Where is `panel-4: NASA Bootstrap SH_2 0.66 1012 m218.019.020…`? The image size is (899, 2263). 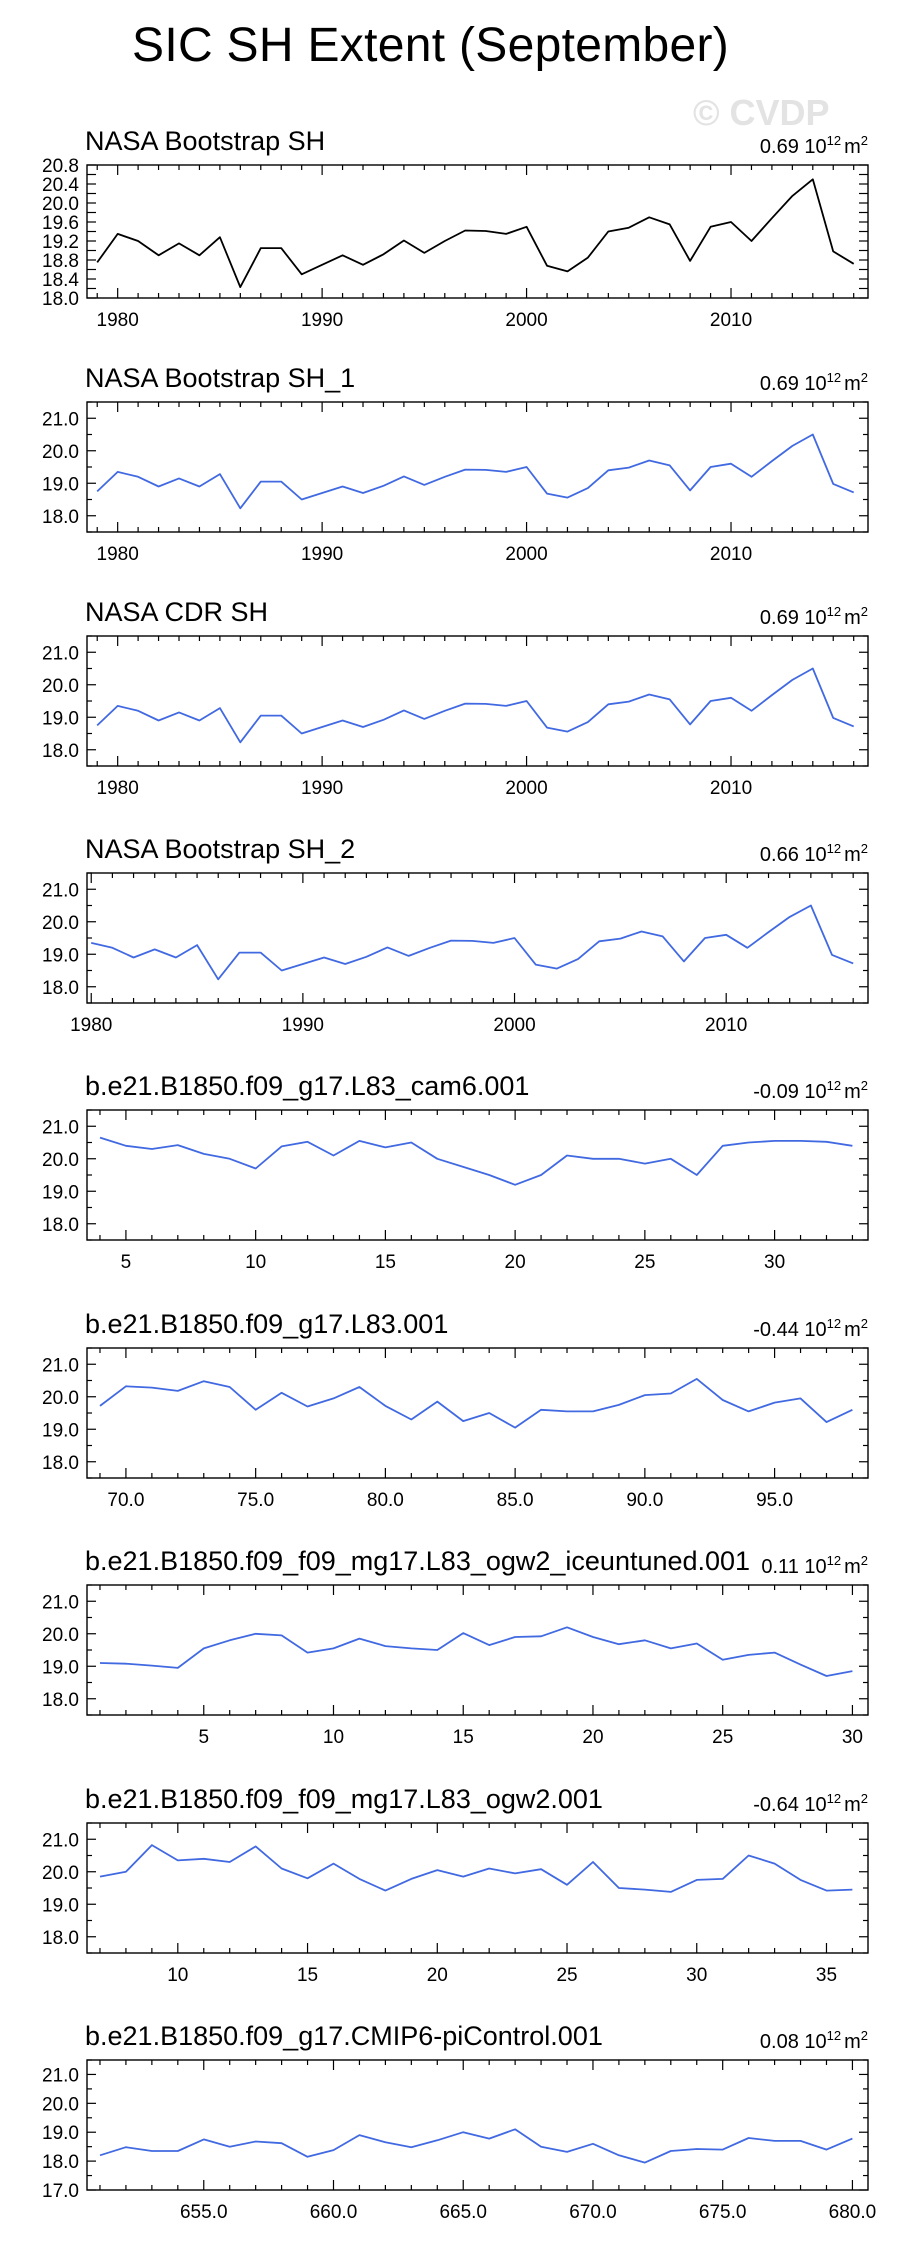 panel-4: NASA Bootstrap SH_2 0.66 1012 m218.019.020… is located at coordinates (455, 935).